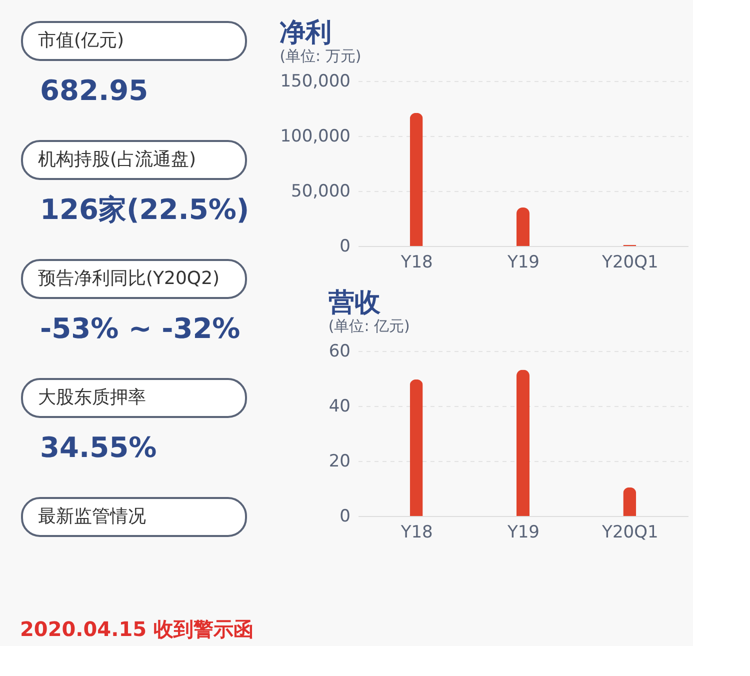 The image size is (750, 676). Describe the element at coordinates (94, 90) in the screenshot. I see `text: 682.95` at that location.